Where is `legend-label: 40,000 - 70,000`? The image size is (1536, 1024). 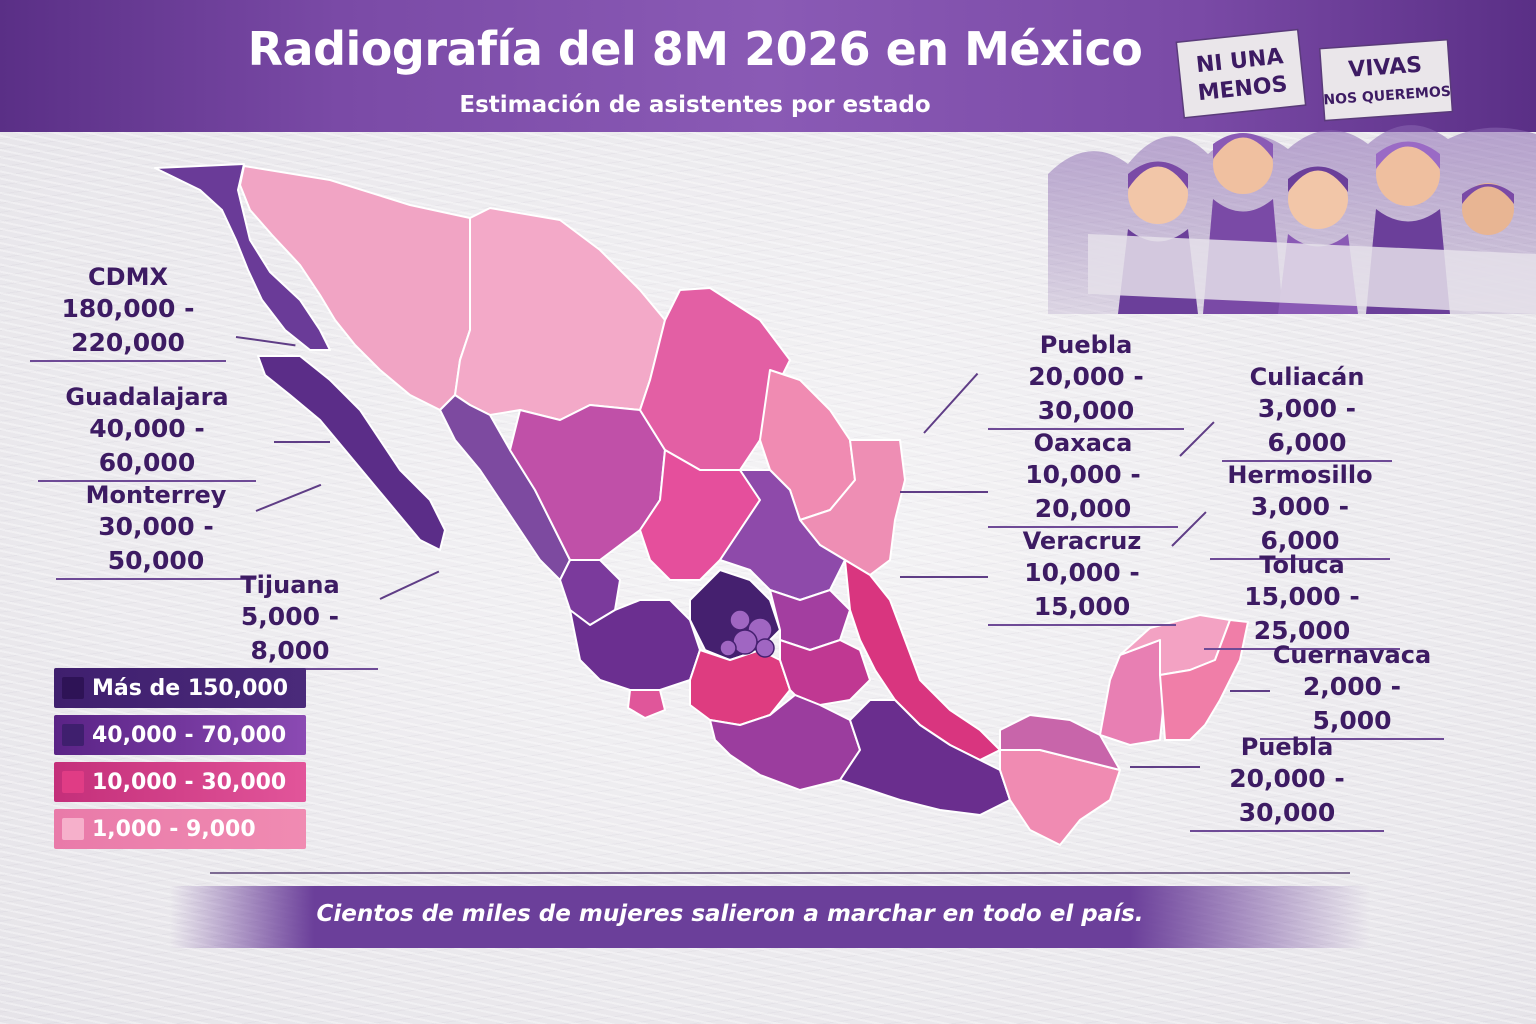 legend-label: 40,000 - 70,000 is located at coordinates (189, 735).